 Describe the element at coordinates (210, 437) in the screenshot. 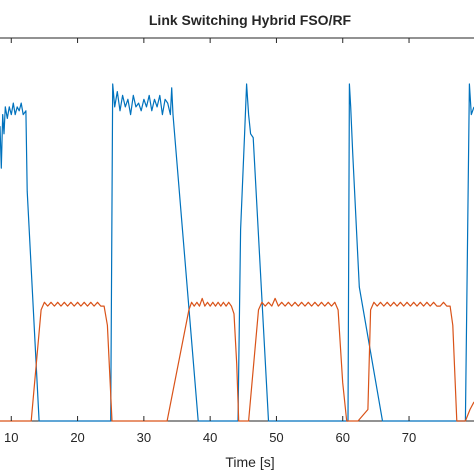

I see `x-tick-label: 40` at that location.